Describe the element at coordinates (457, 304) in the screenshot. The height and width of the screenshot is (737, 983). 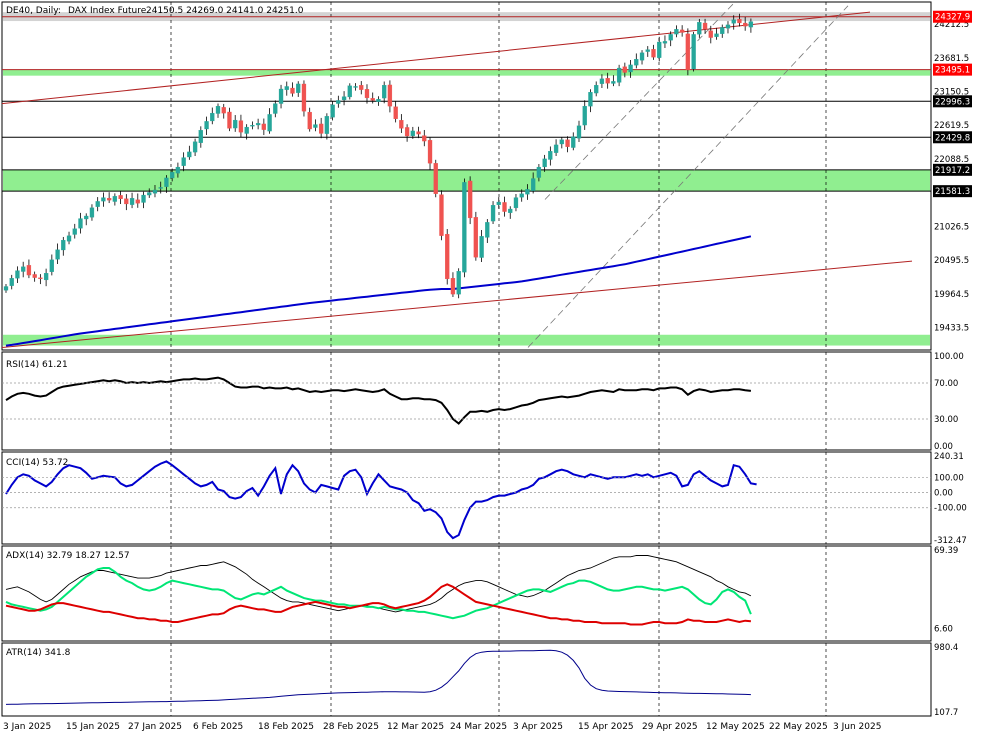
I see `lower-trend-line` at that location.